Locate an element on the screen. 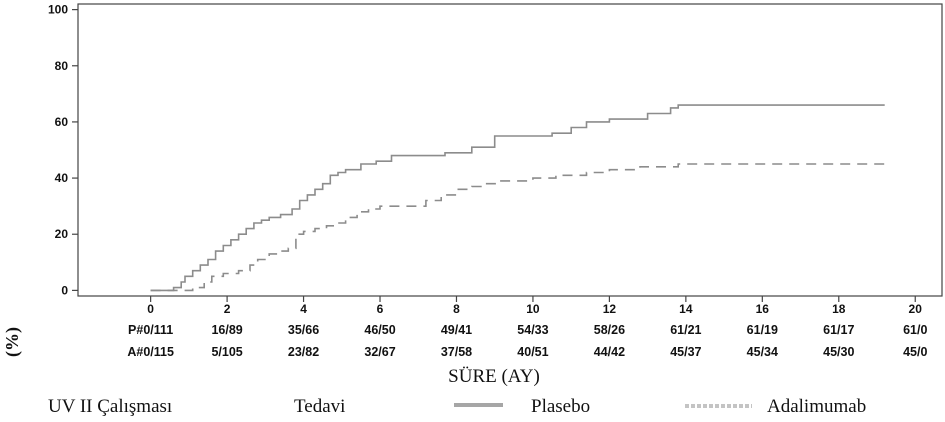  risk-cell: 23/82 is located at coordinates (303, 352).